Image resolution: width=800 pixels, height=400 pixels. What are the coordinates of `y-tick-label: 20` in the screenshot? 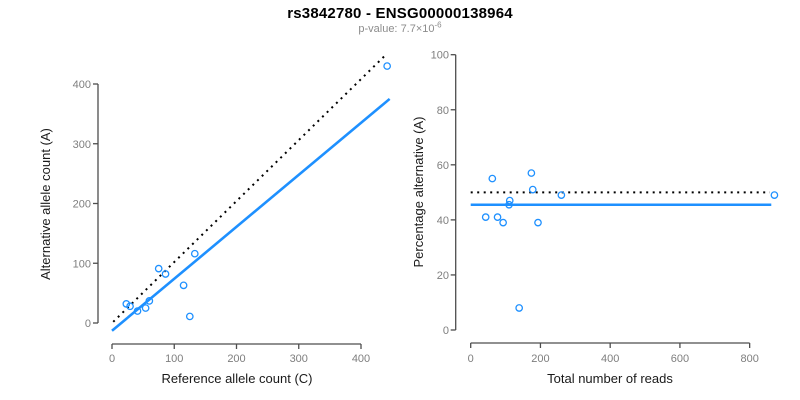 It's located at (443, 276).